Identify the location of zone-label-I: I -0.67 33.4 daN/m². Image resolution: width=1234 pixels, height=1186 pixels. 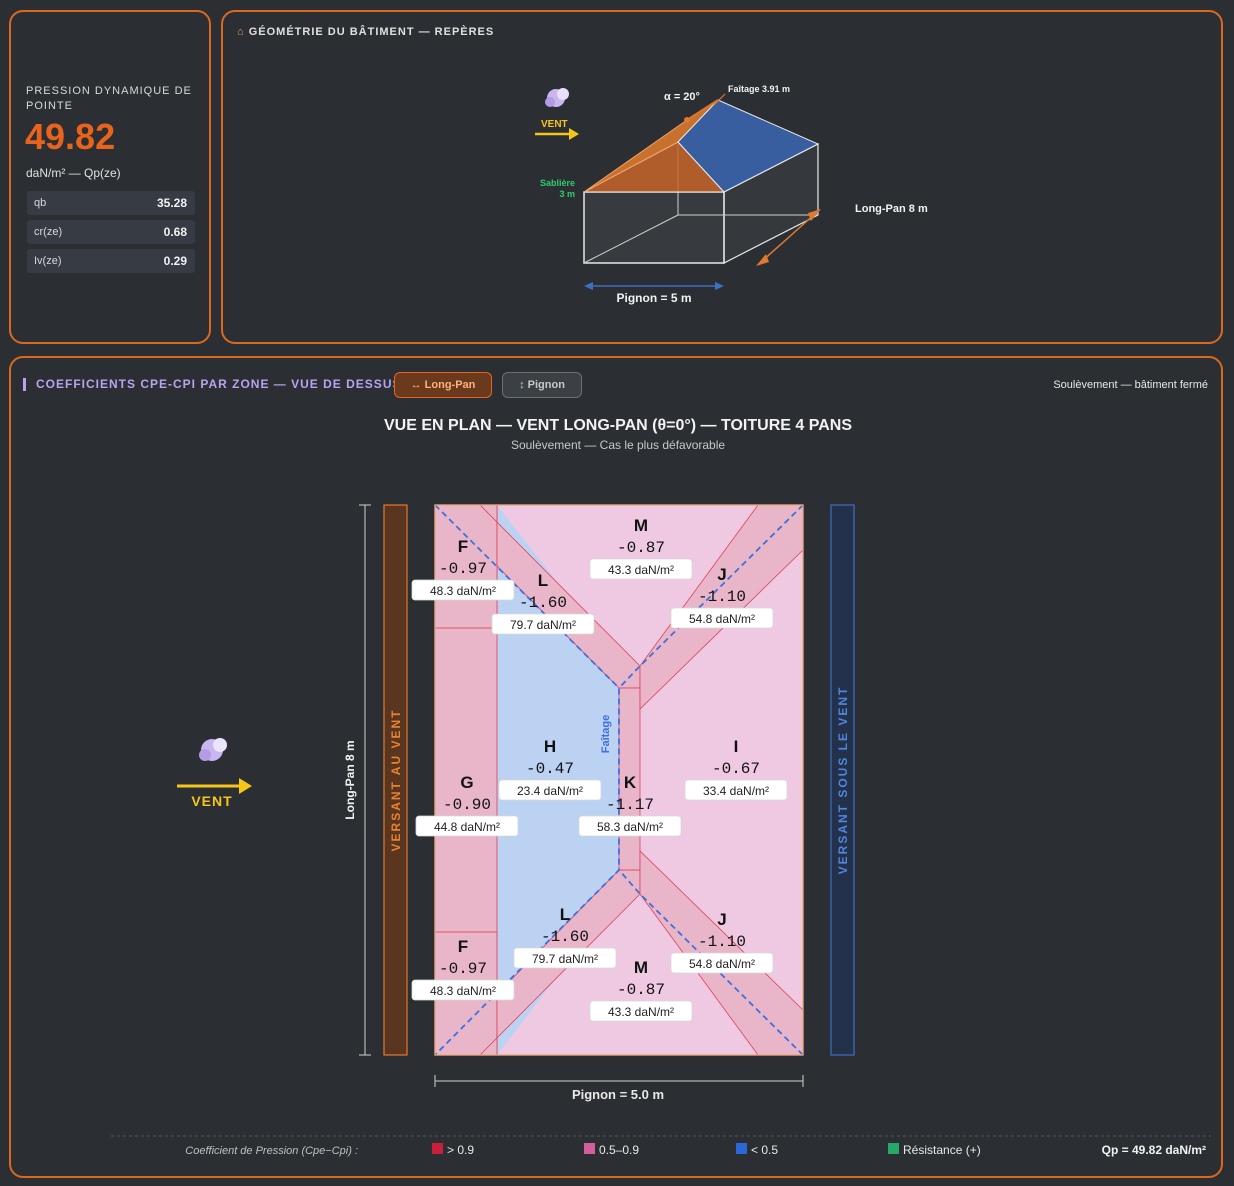
(736, 769).